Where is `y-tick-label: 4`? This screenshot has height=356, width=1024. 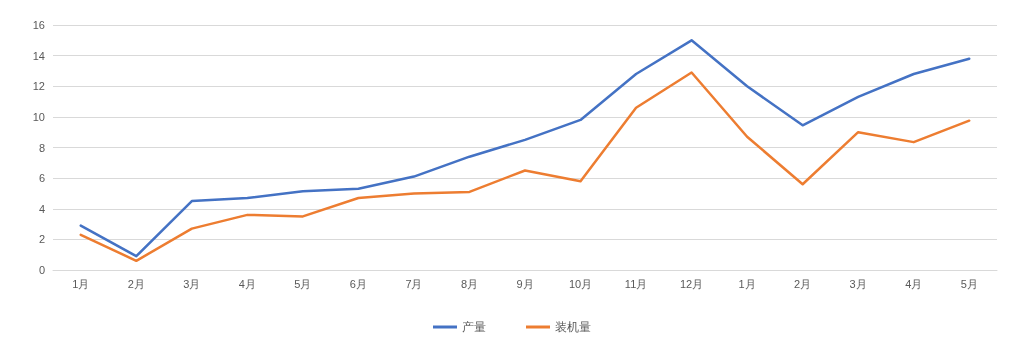 y-tick-label: 4 is located at coordinates (41, 208).